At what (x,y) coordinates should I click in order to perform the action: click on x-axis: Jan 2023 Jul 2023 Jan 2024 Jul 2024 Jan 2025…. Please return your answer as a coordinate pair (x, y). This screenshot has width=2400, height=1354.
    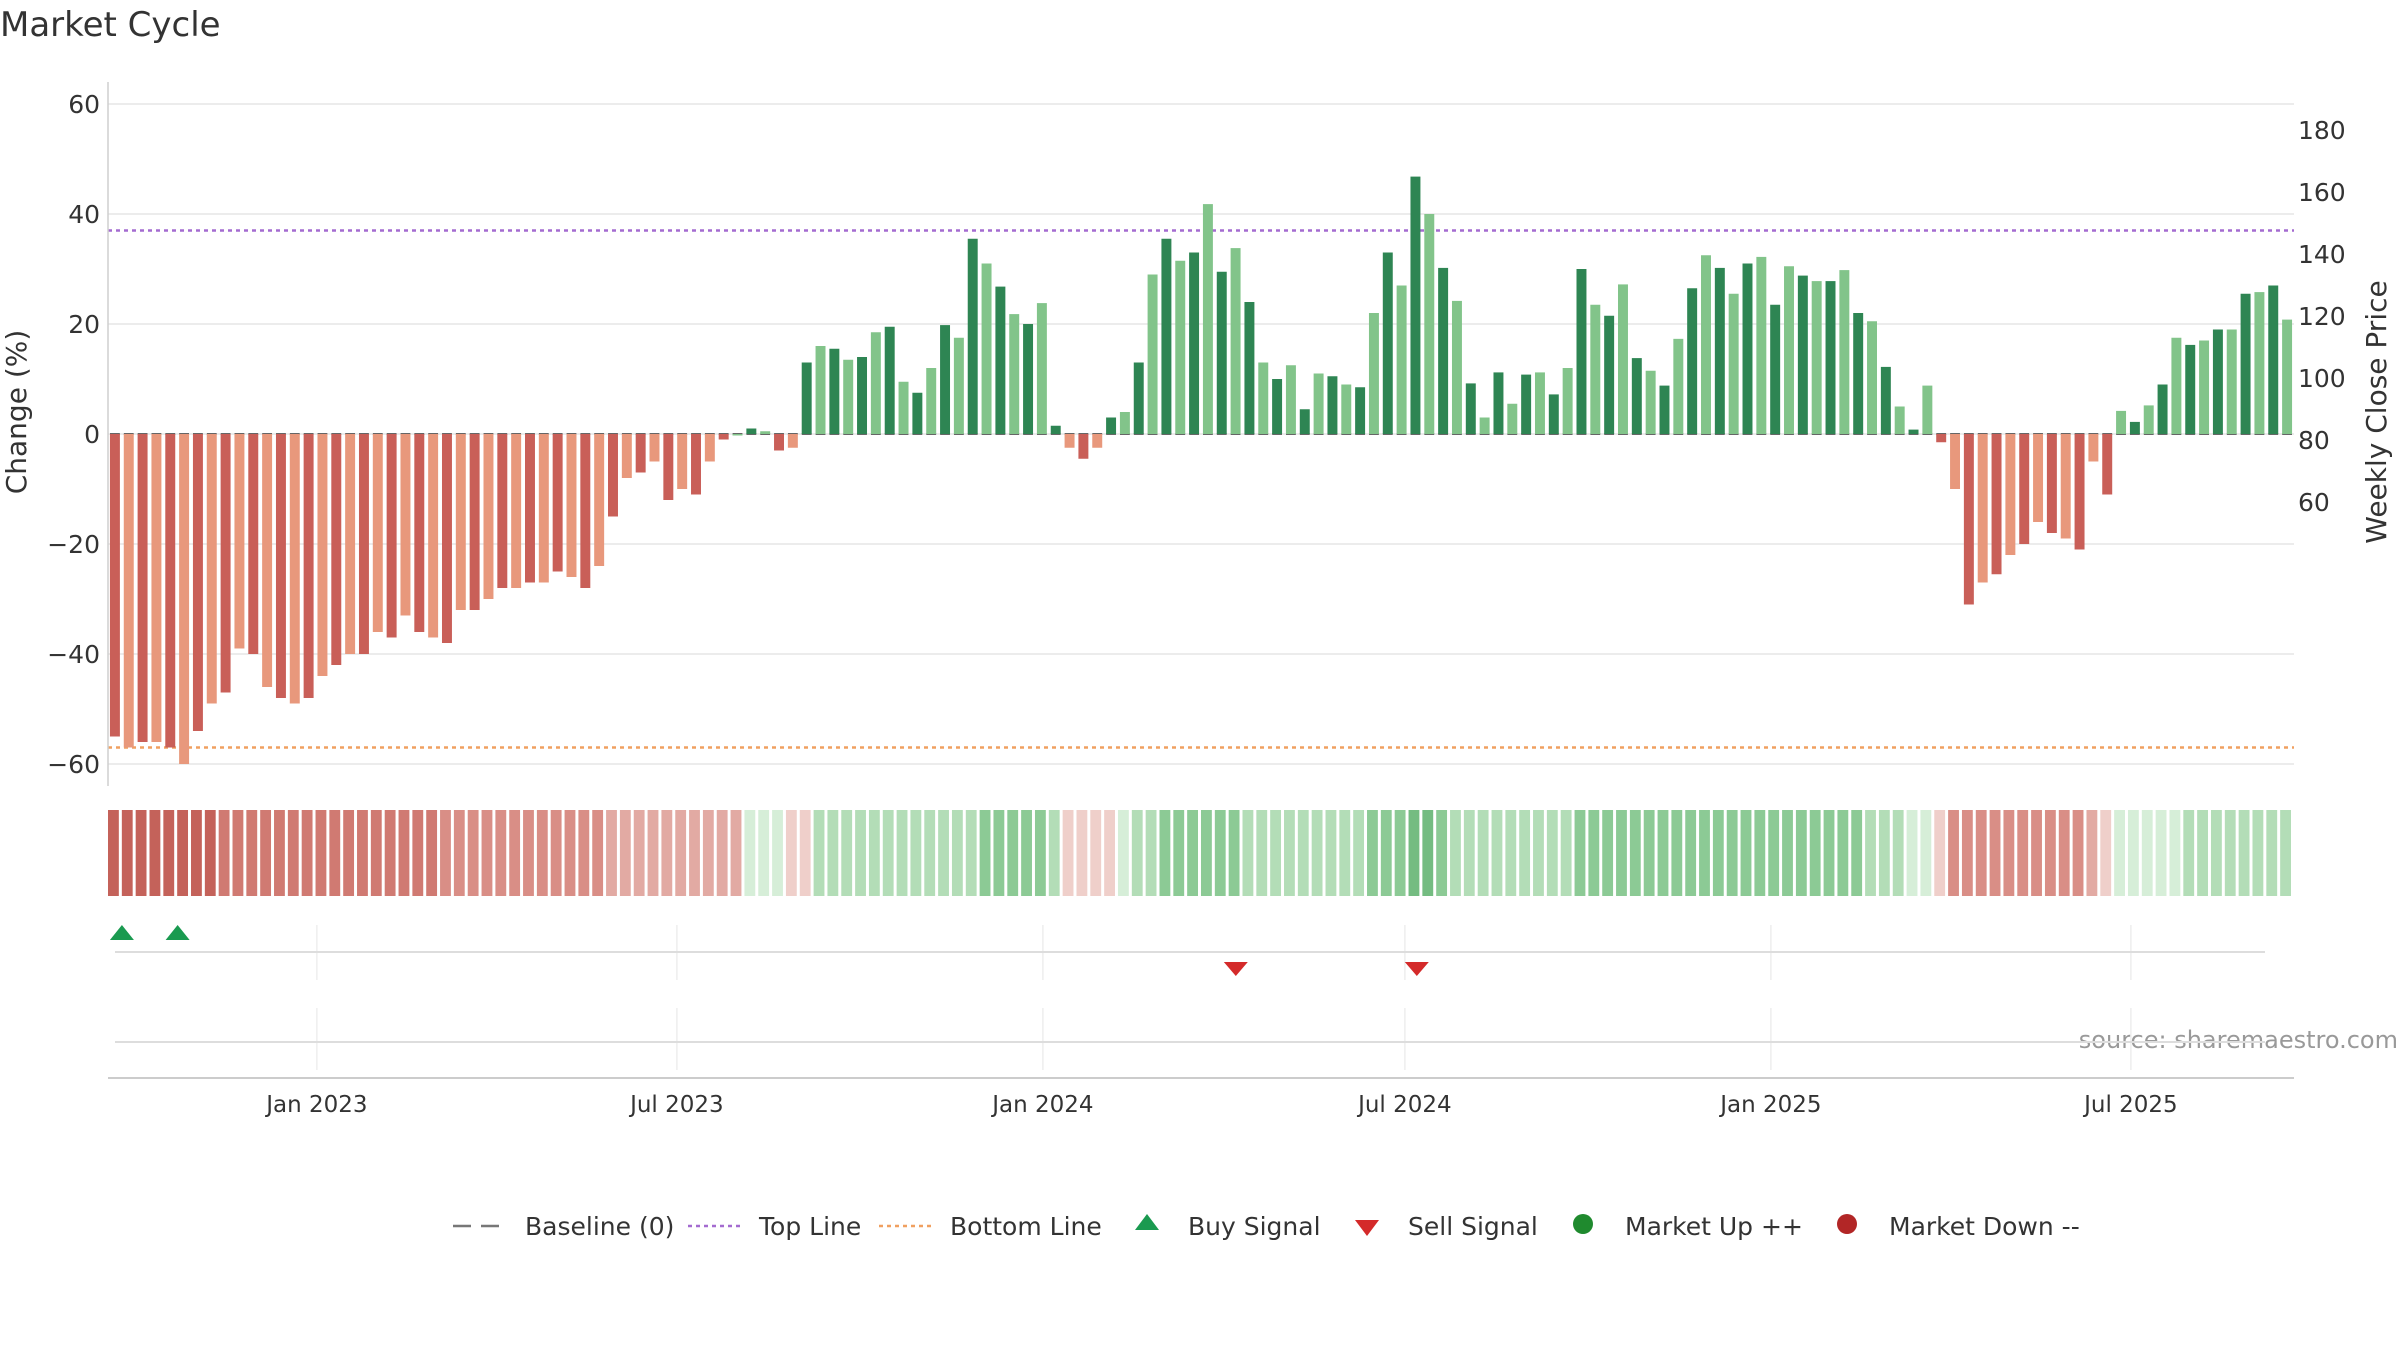
    Looking at the image, I should click on (1201, 1097).